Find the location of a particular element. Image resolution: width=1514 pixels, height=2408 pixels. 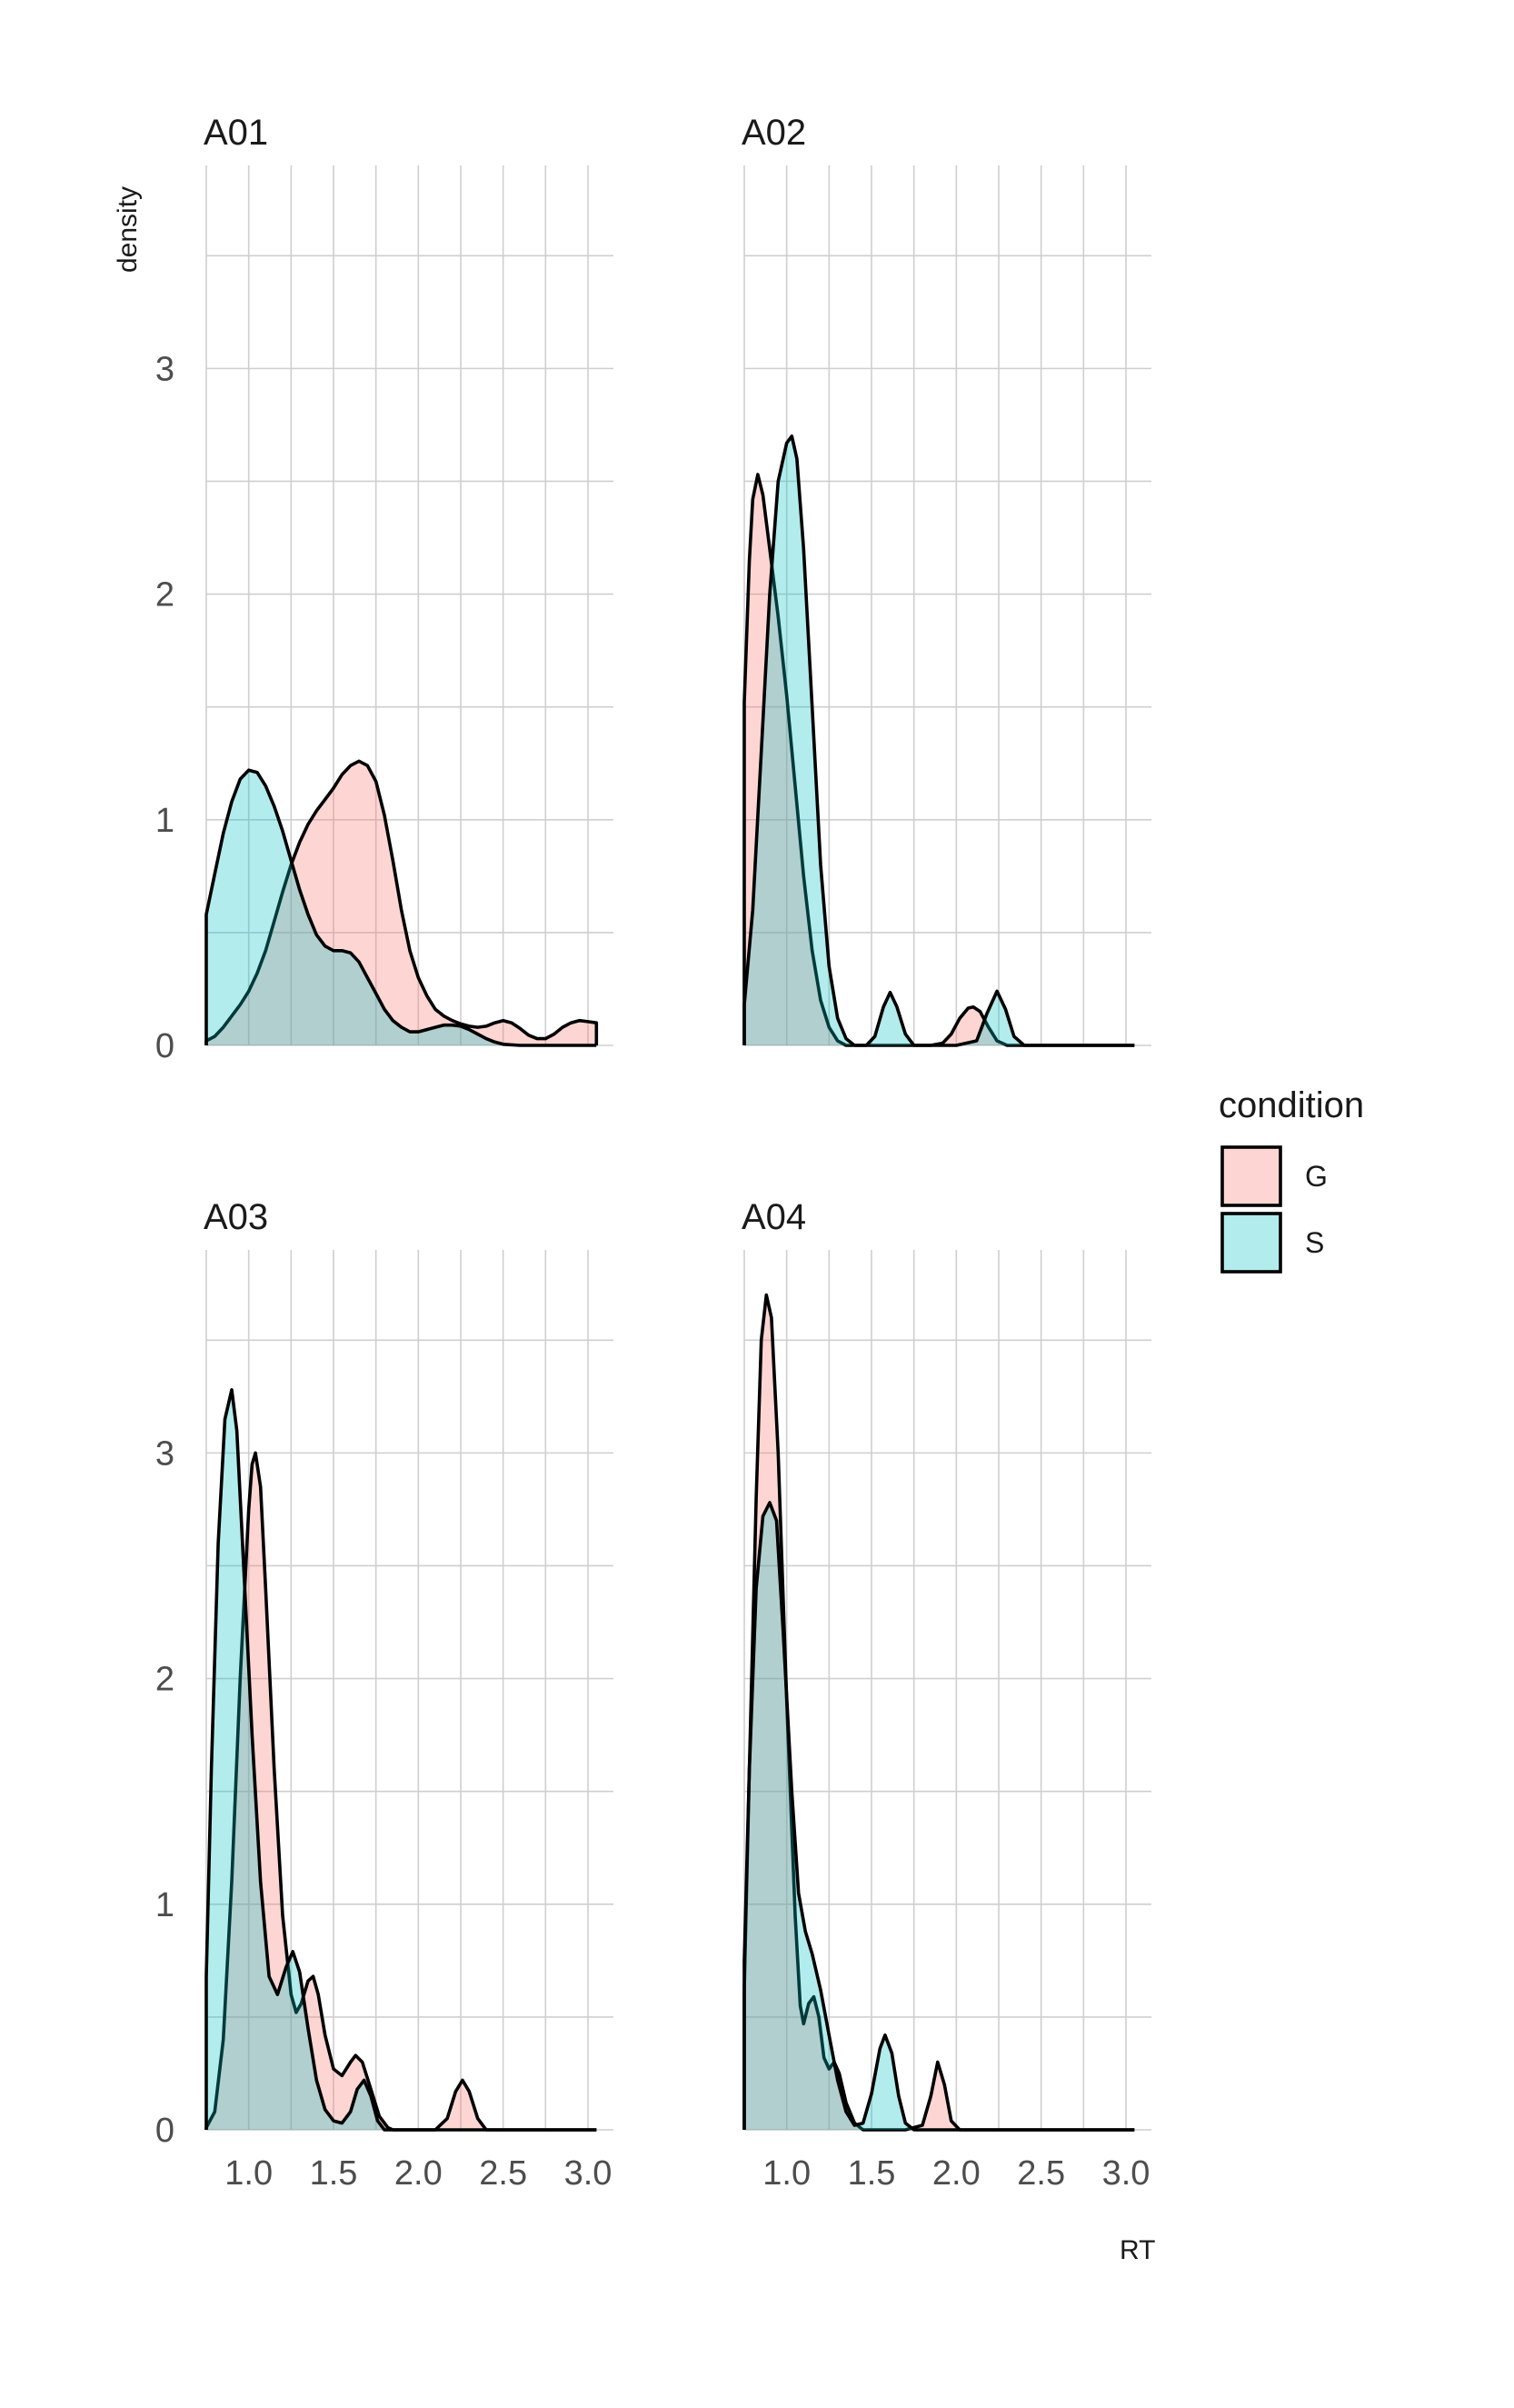

legend-key-g is located at coordinates (1251, 1176).